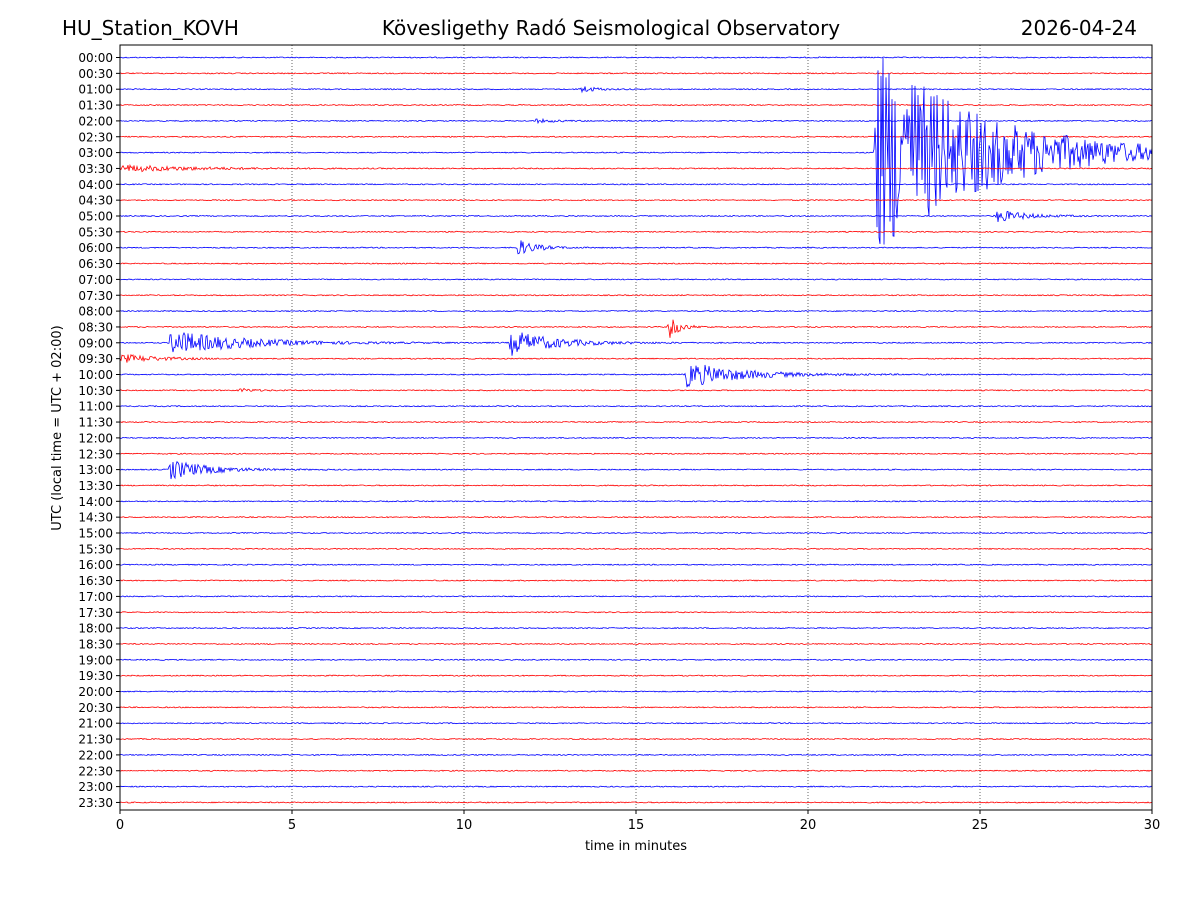 The width and height of the screenshot is (1200, 900). Describe the element at coordinates (95, 137) in the screenshot. I see `y-tick-label: 02:30` at that location.